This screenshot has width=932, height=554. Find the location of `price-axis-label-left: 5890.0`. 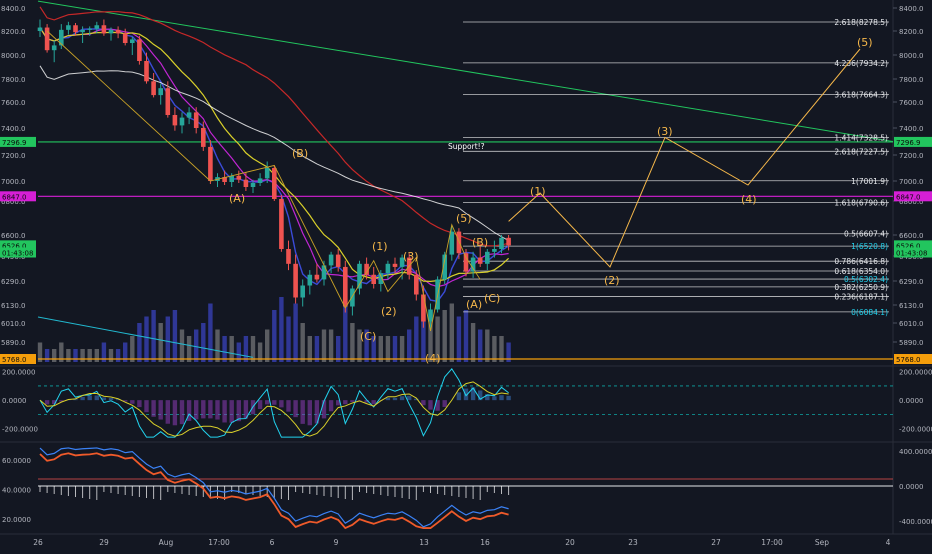

price-axis-label-left: 5890.0 is located at coordinates (13, 343).